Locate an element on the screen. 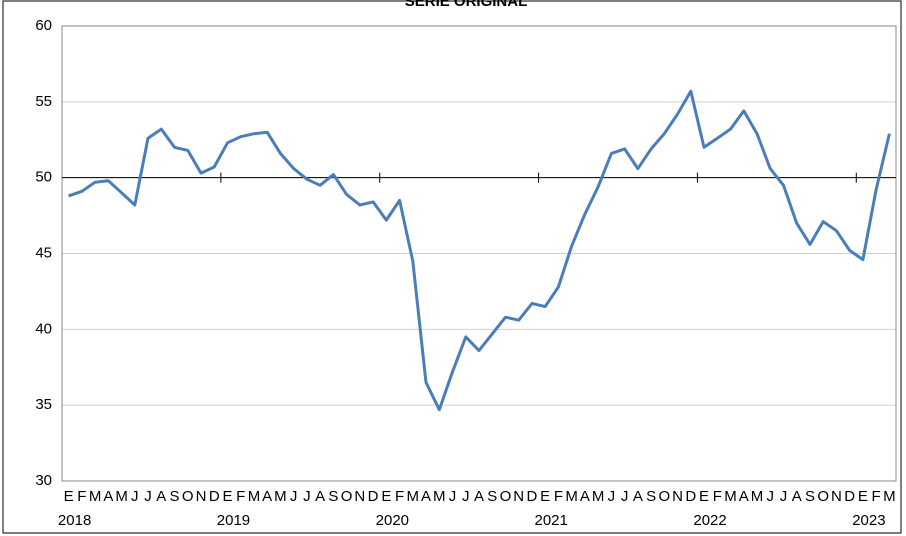  year-label: 2018 is located at coordinates (74, 520).